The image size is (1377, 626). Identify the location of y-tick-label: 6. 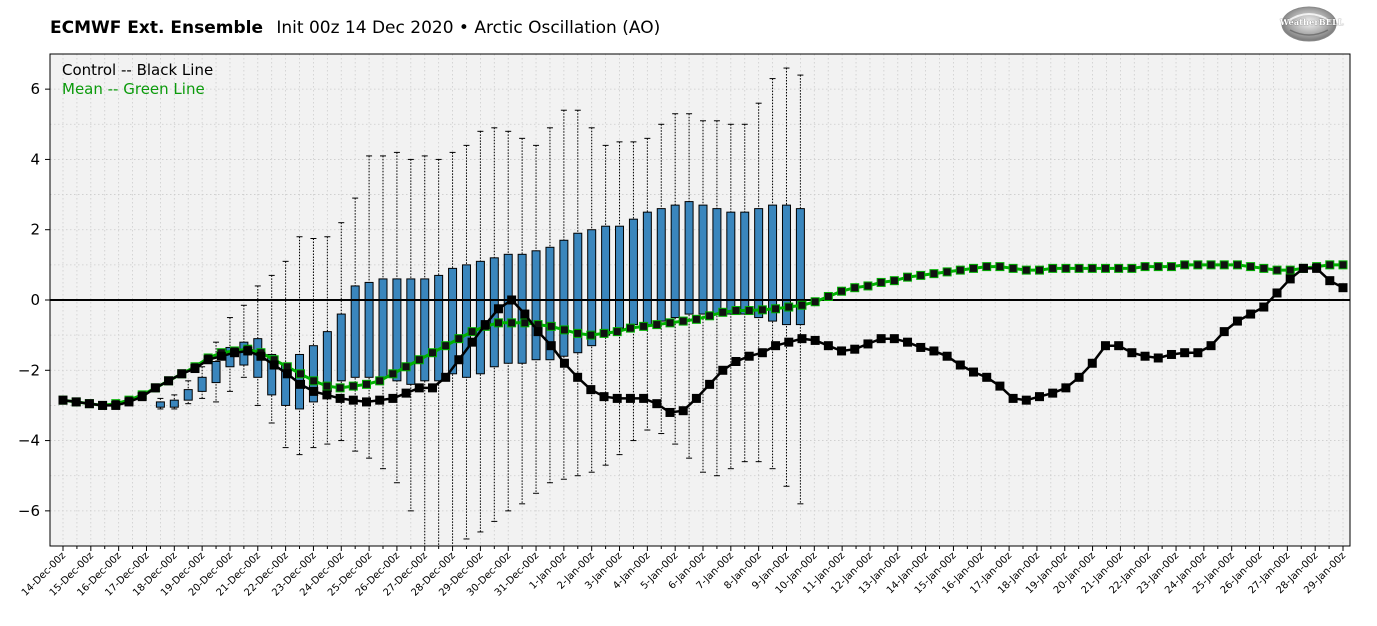
(35, 89).